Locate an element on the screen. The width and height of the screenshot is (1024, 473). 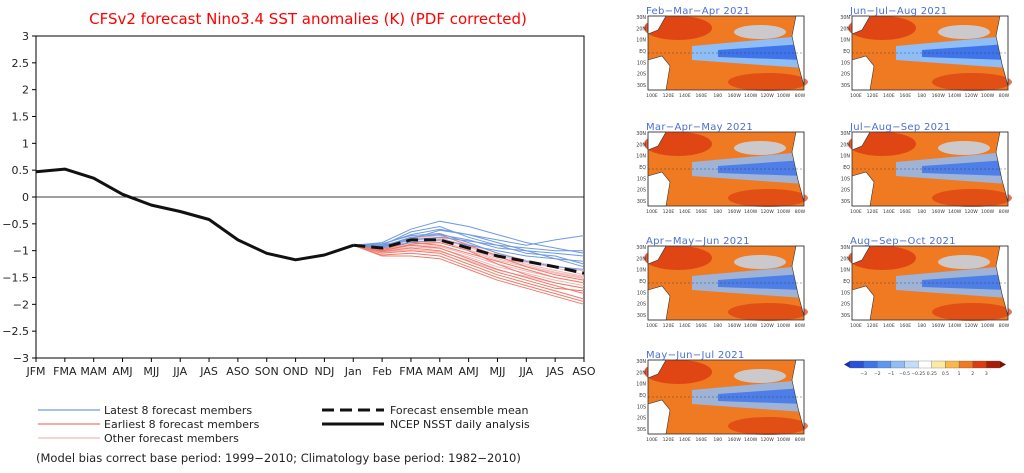
map-lon-label: 80W is located at coordinates (800, 326).